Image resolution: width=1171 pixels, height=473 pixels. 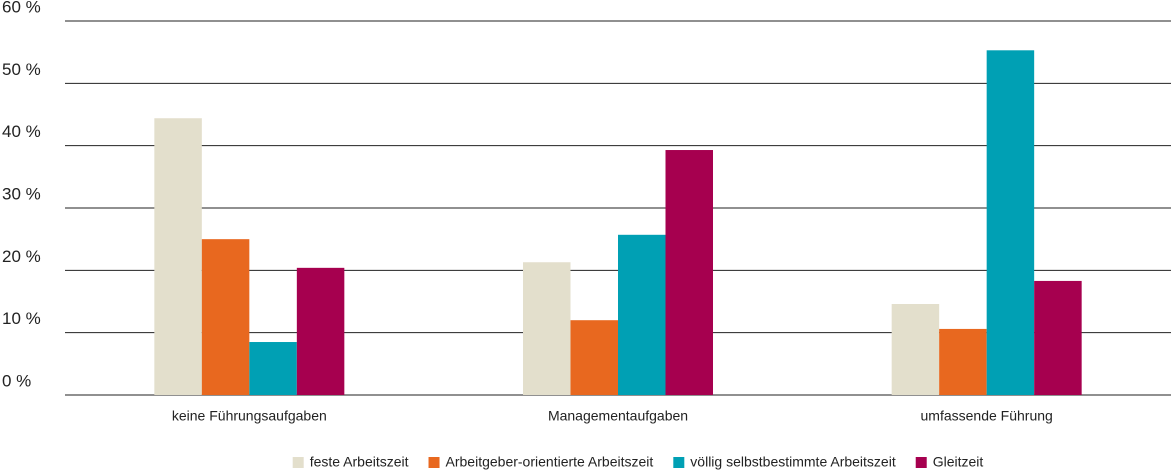 What do you see at coordinates (21, 131) in the screenshot?
I see `y-tick-label: 40 %` at bounding box center [21, 131].